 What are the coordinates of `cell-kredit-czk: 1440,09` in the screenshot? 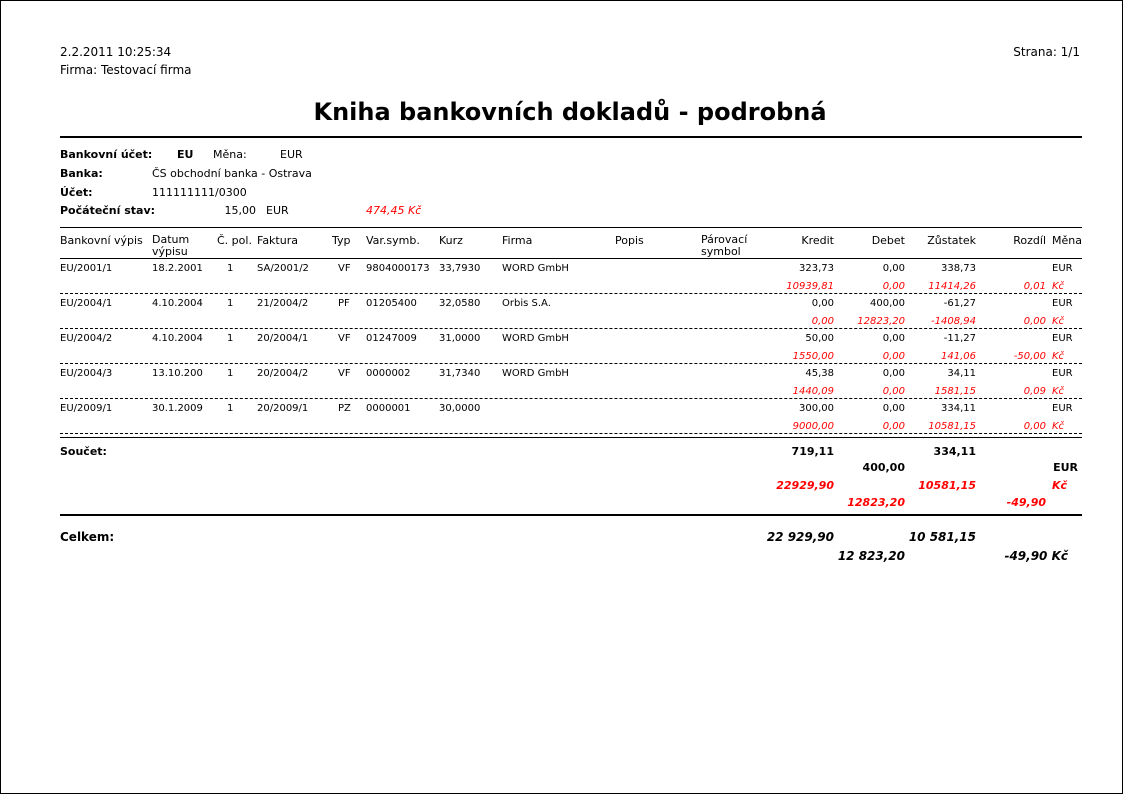 It's located at (813, 391).